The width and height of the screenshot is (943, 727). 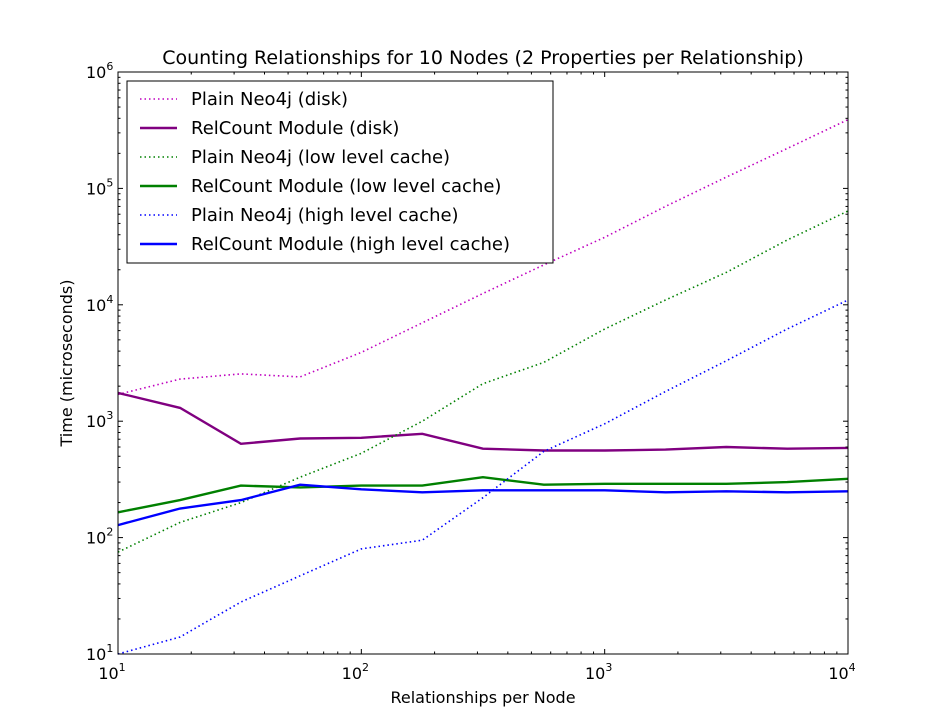 What do you see at coordinates (269, 99) in the screenshot?
I see `legend-label: Plain Neo4j (disk)` at bounding box center [269, 99].